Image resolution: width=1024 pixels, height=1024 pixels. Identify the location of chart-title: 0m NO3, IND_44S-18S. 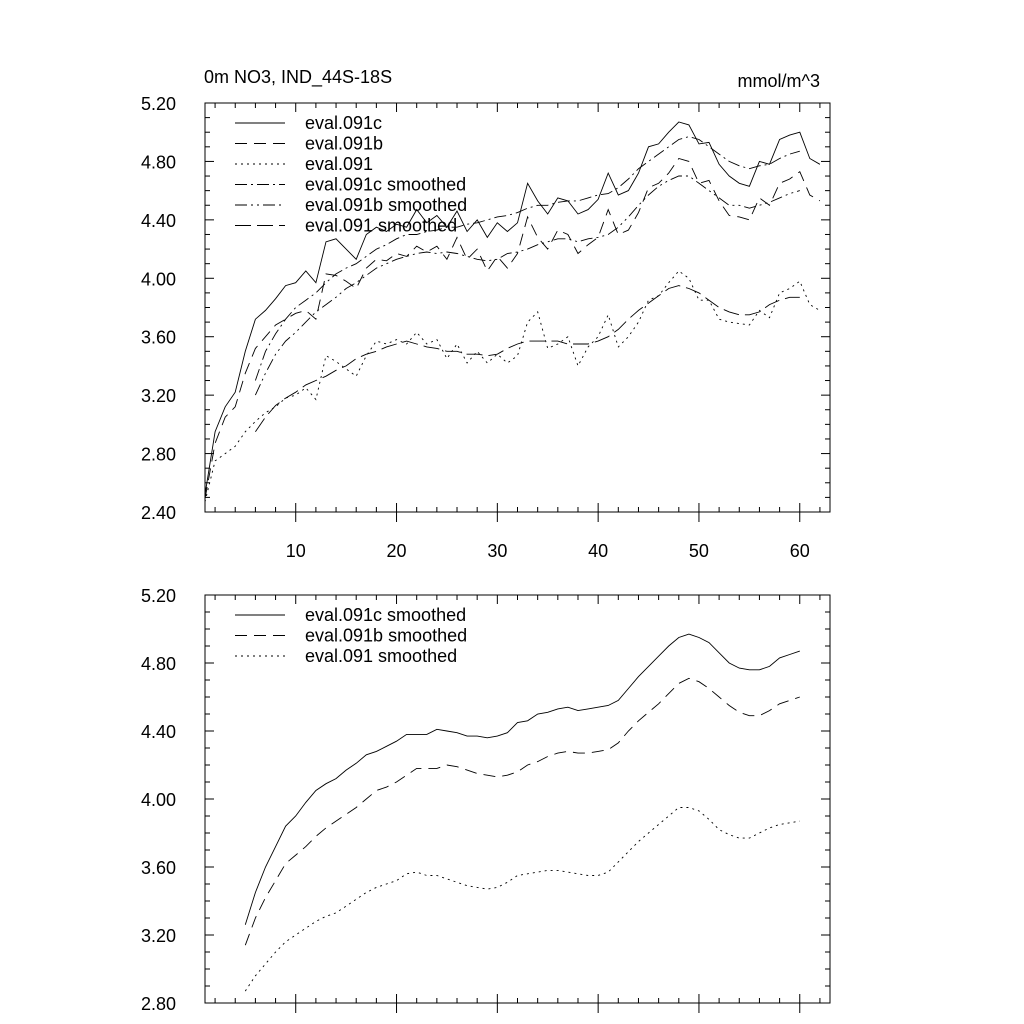
(298, 77).